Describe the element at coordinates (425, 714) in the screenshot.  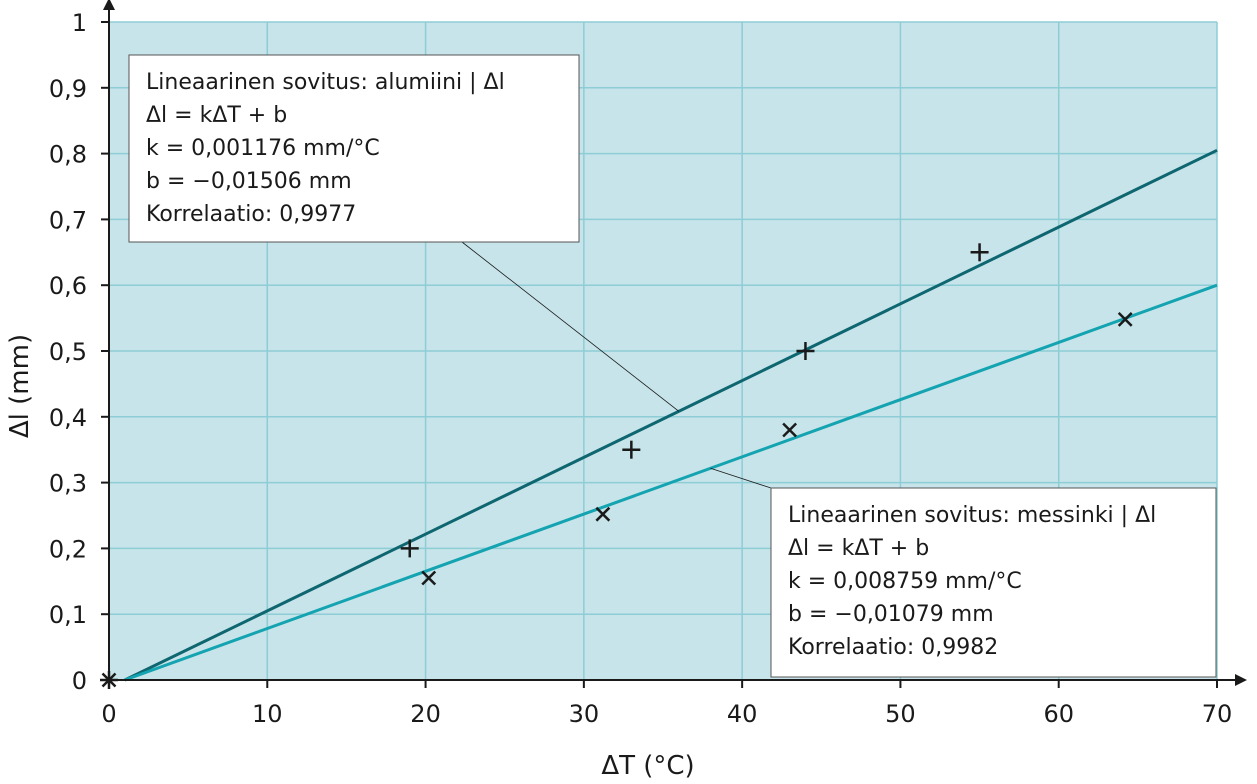
I see `x-tick-label: 20` at that location.